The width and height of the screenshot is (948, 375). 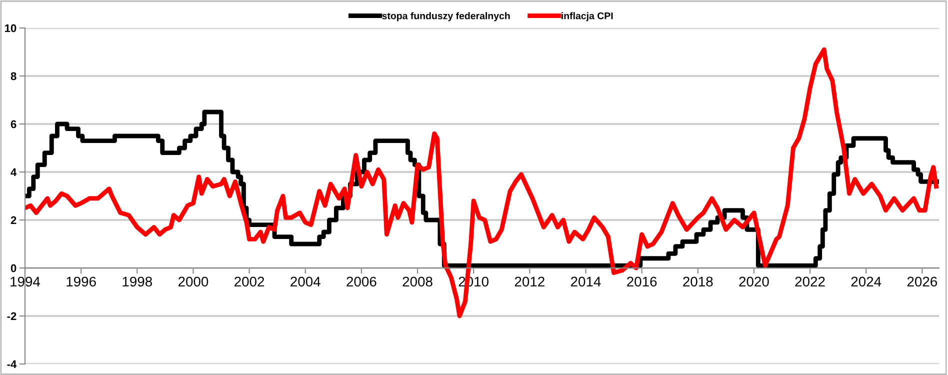 I want to click on x-tick-label: 2004, so click(x=305, y=281).